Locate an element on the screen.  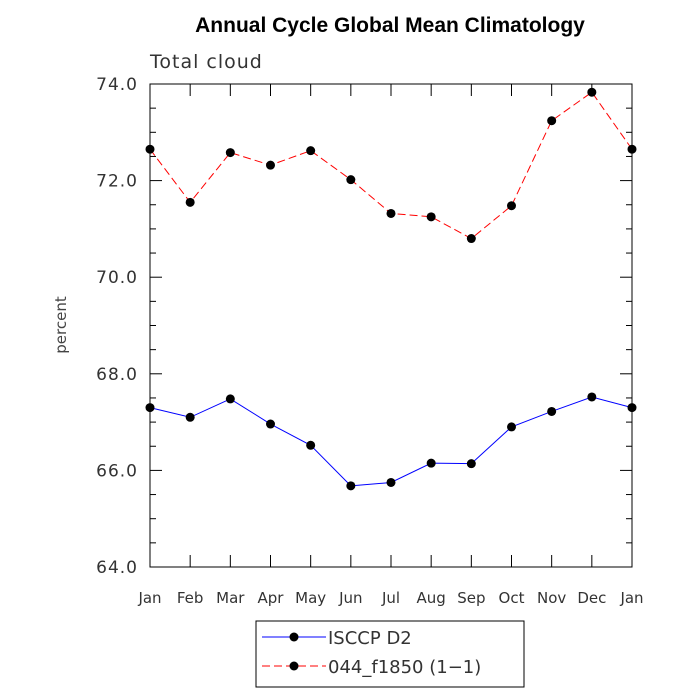
y-tick-label: 72.0 is located at coordinates (117, 182).